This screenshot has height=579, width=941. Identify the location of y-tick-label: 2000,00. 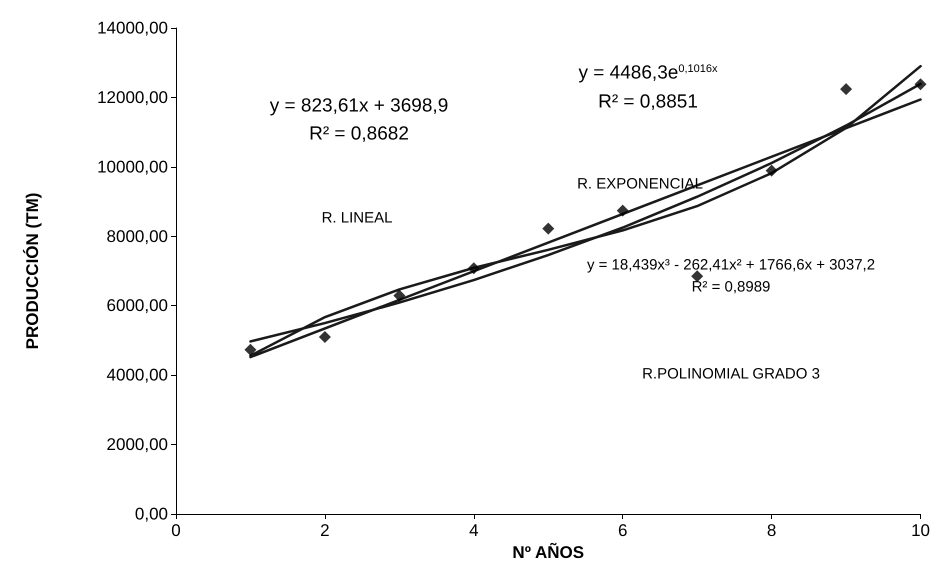
(137, 444).